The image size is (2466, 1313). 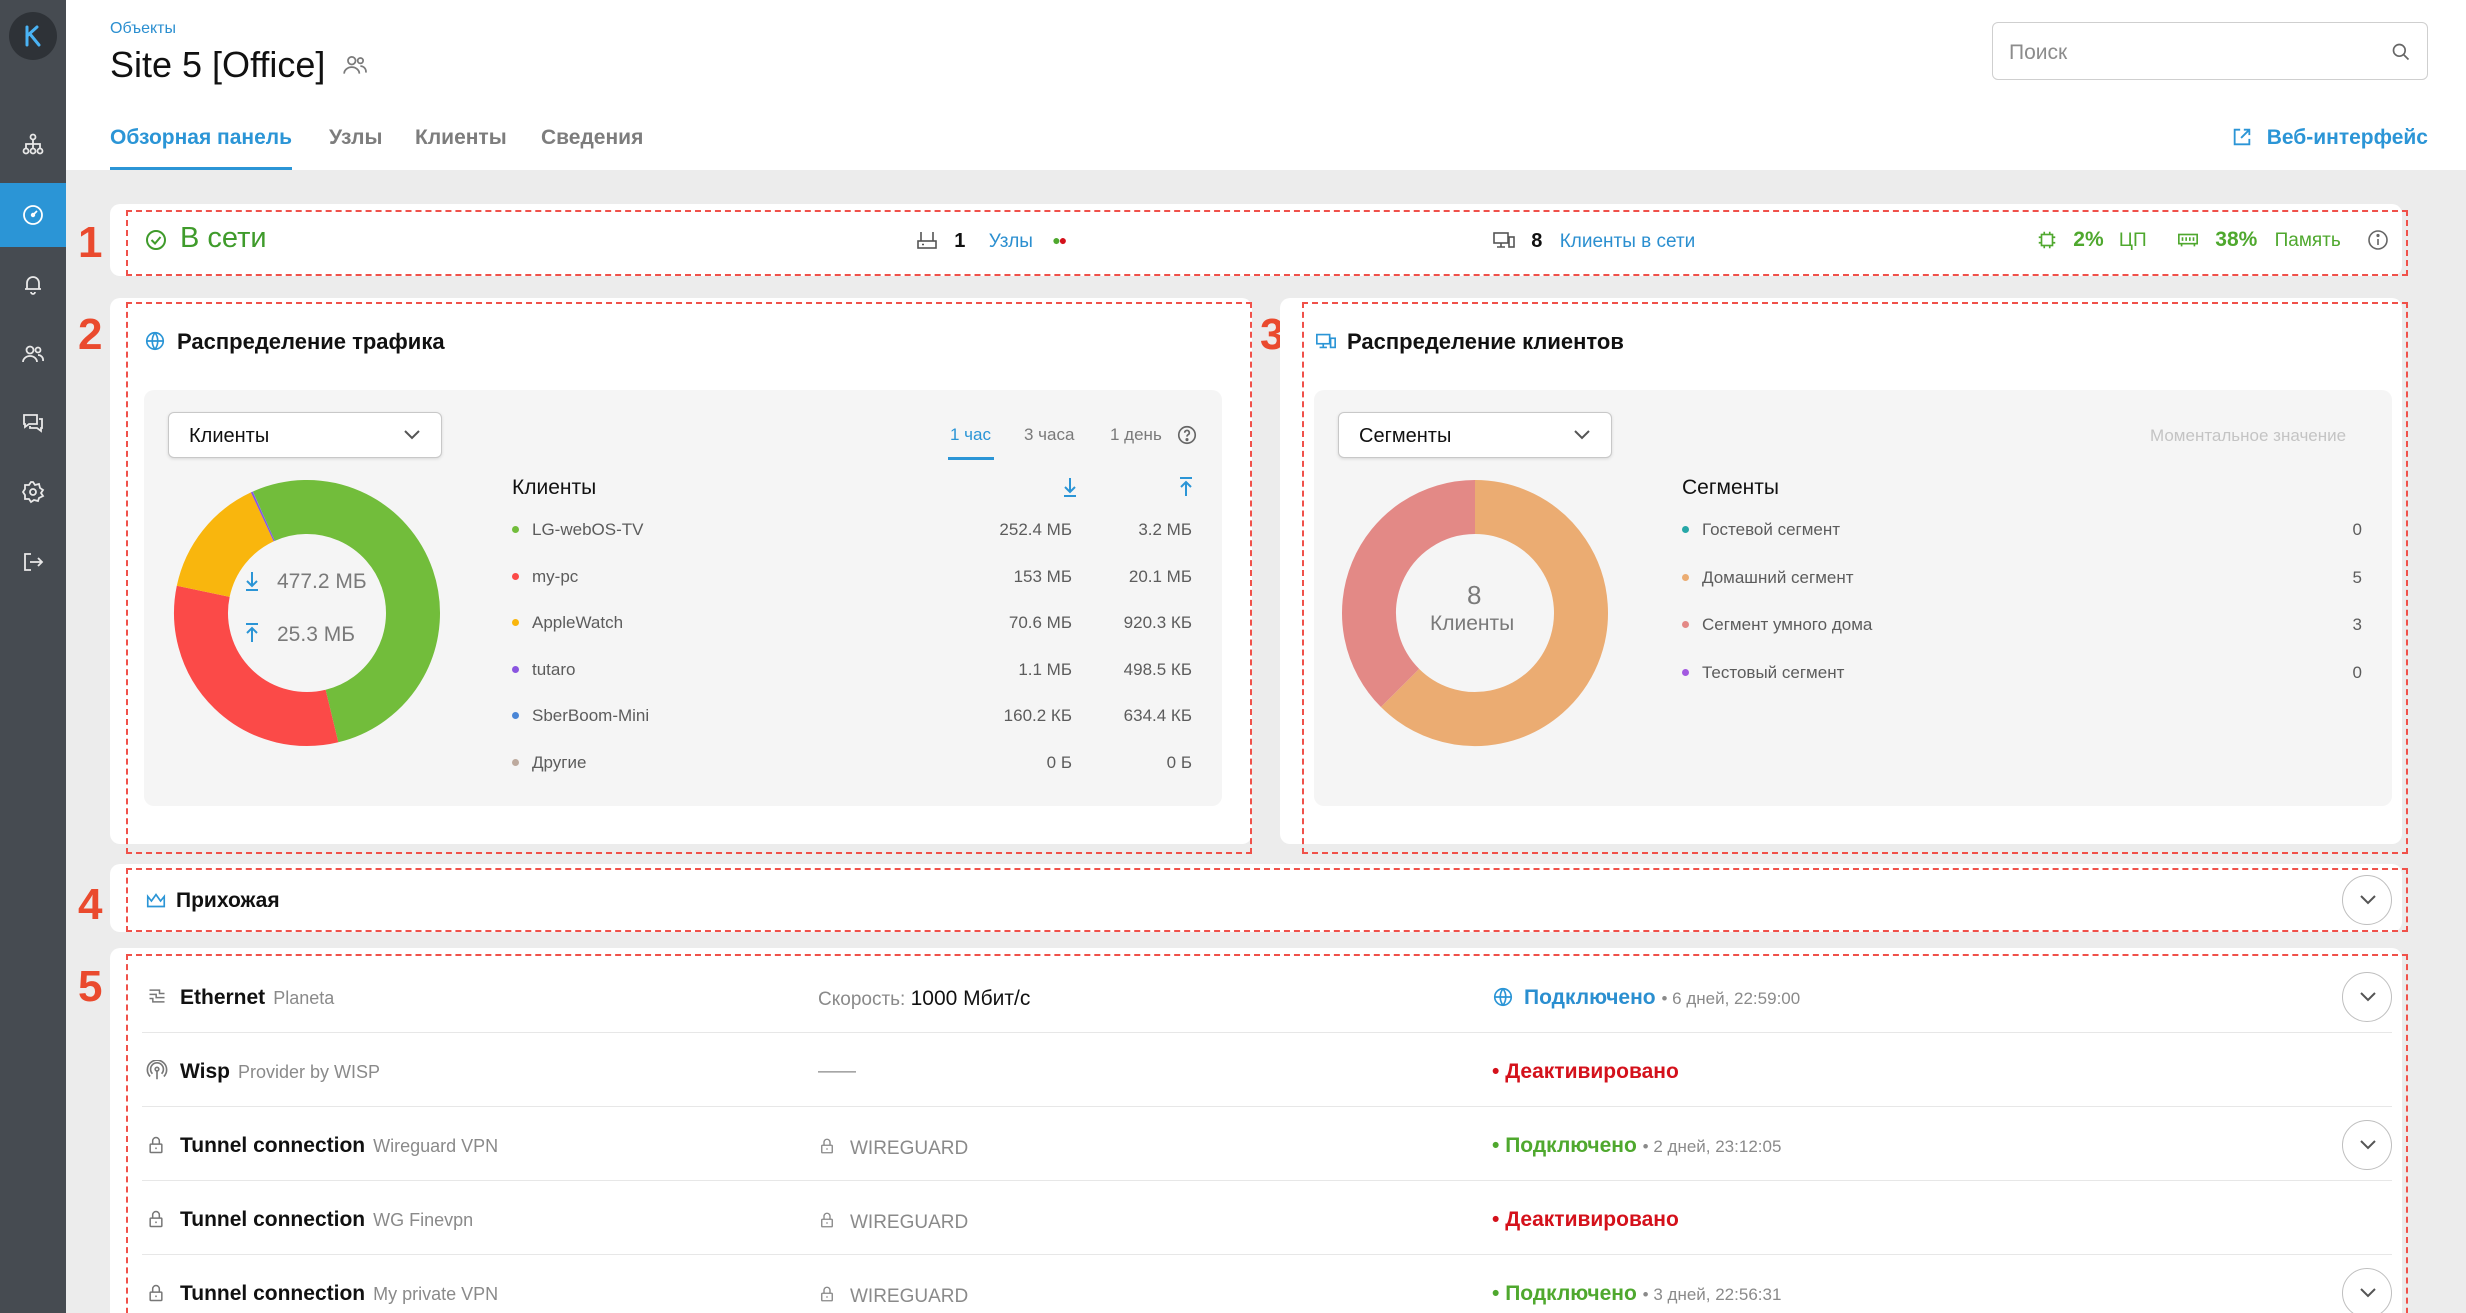 I want to click on status-card, so click(x=1256, y=240).